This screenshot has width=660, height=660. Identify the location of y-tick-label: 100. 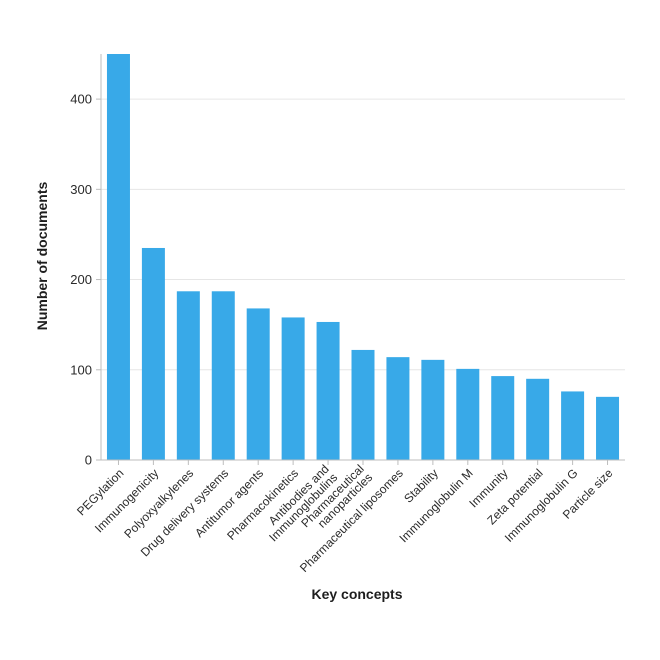
(81, 369).